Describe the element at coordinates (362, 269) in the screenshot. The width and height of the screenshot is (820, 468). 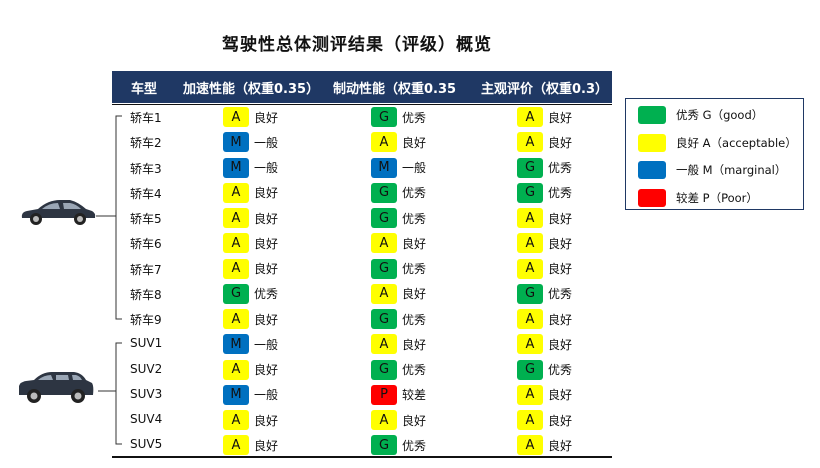
I see `table-row: 轿车7 A 良好 G 优秀 A 良好` at that location.